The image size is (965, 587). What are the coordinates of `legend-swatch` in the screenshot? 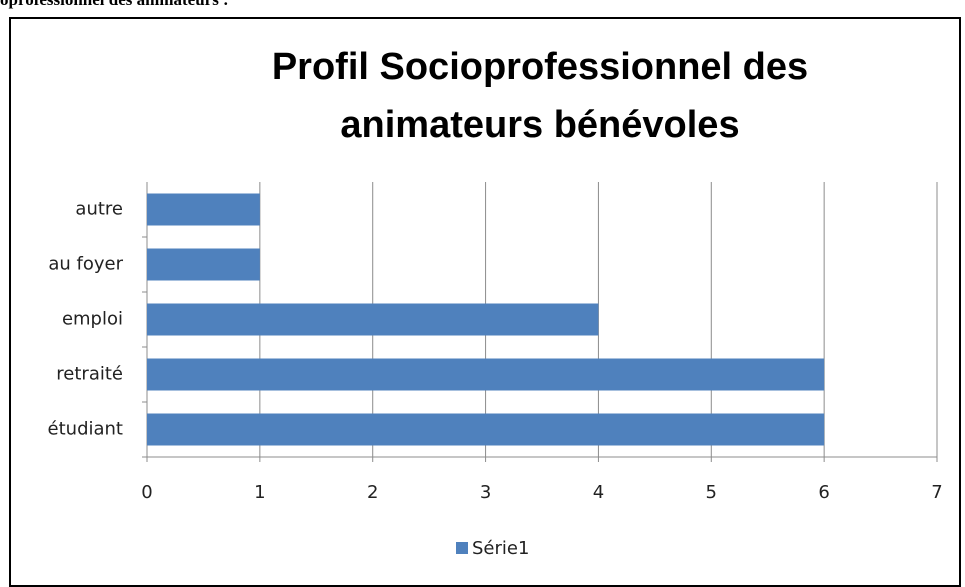 It's located at (462, 548).